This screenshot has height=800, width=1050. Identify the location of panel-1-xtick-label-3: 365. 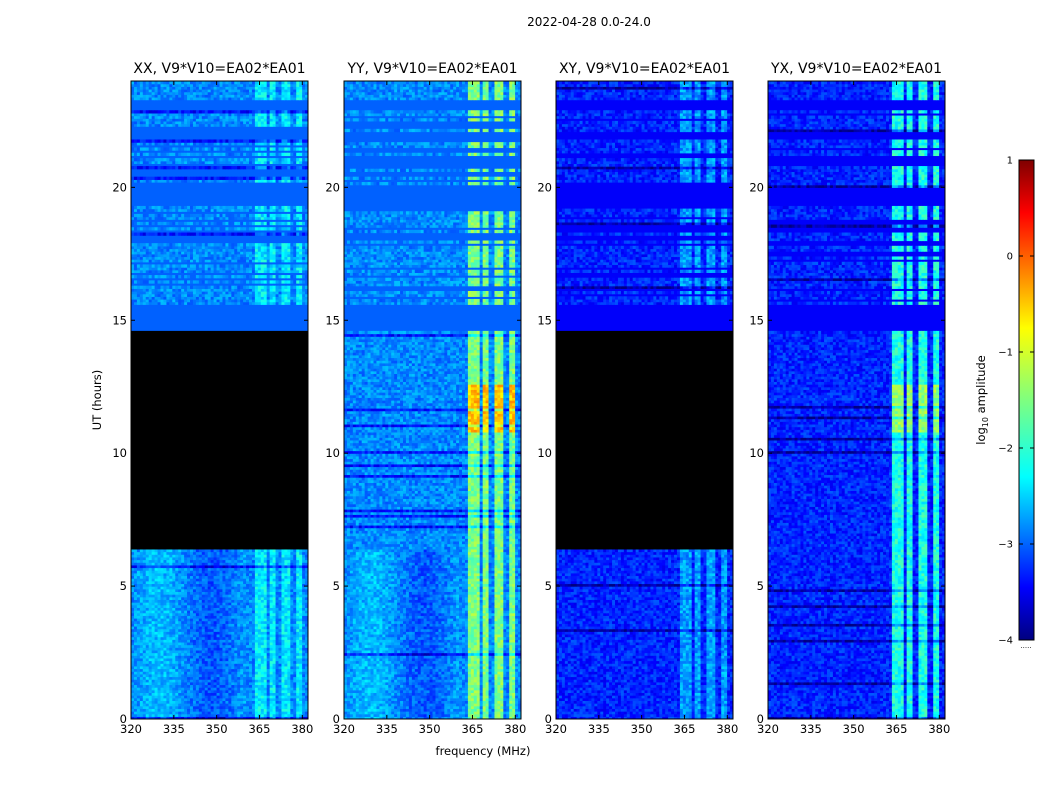
(259, 729).